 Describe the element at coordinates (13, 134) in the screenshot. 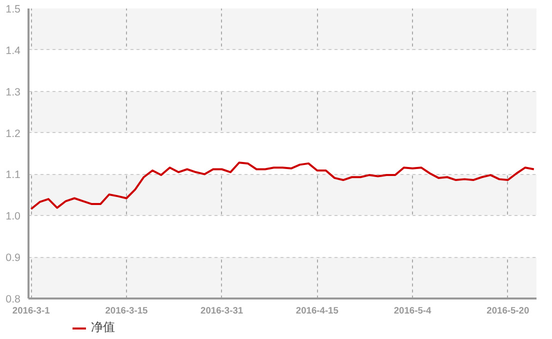

I see `y-tick-label: 1.2` at that location.